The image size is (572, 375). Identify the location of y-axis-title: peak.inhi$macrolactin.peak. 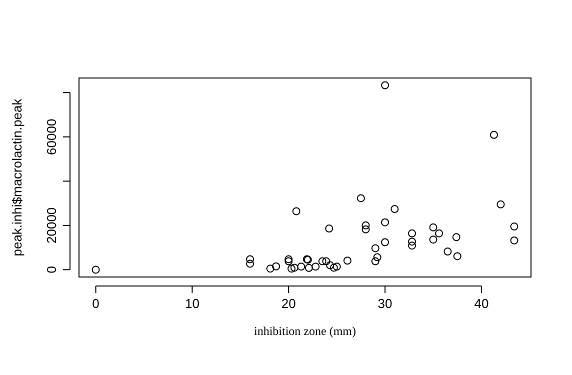
(17, 177).